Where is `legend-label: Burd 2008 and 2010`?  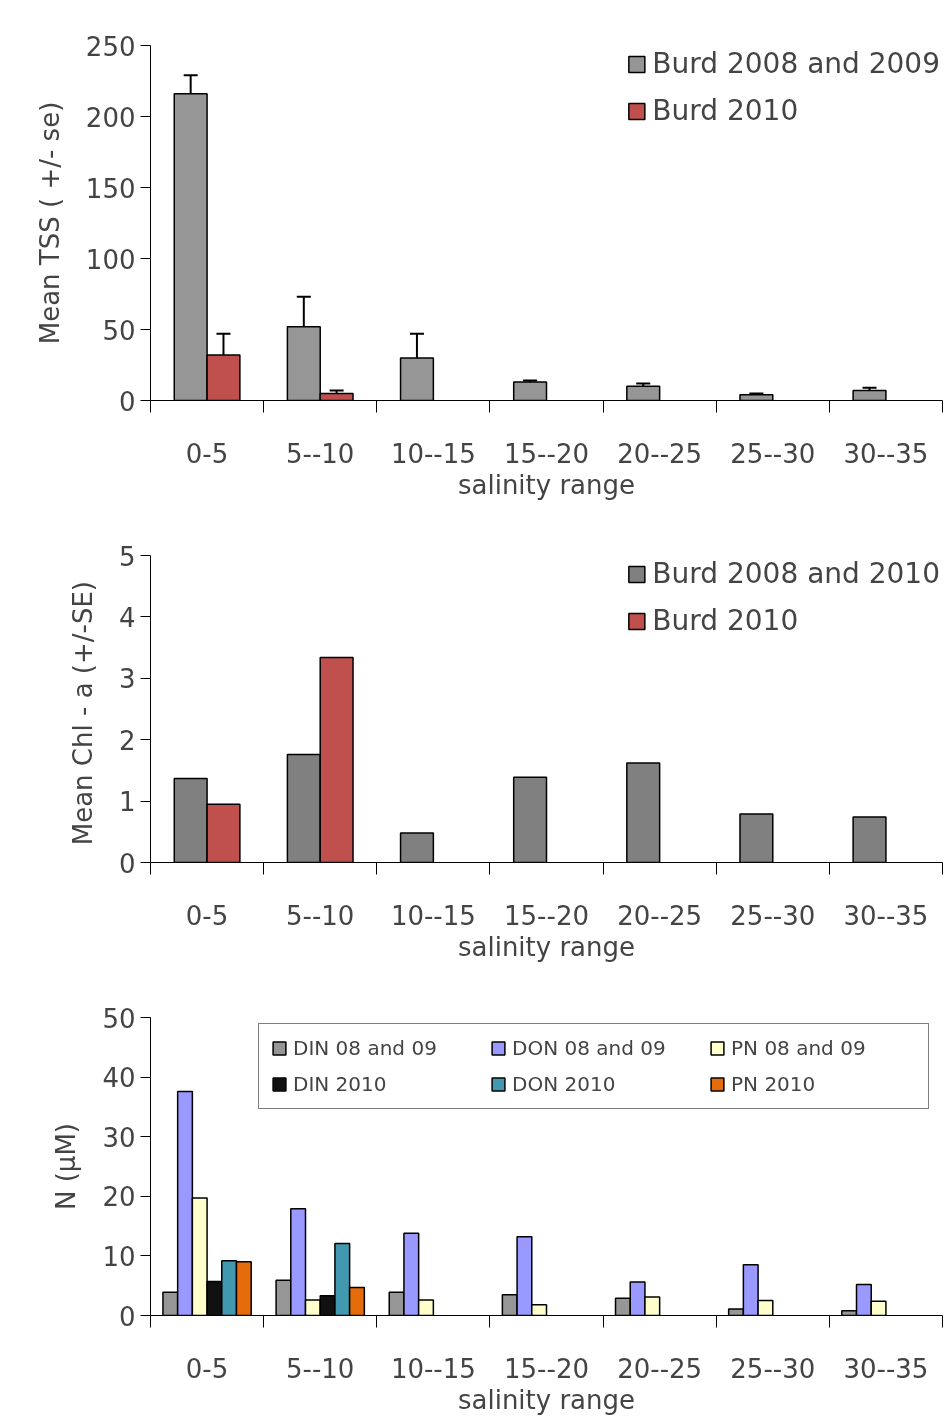 legend-label: Burd 2008 and 2010 is located at coordinates (796, 573).